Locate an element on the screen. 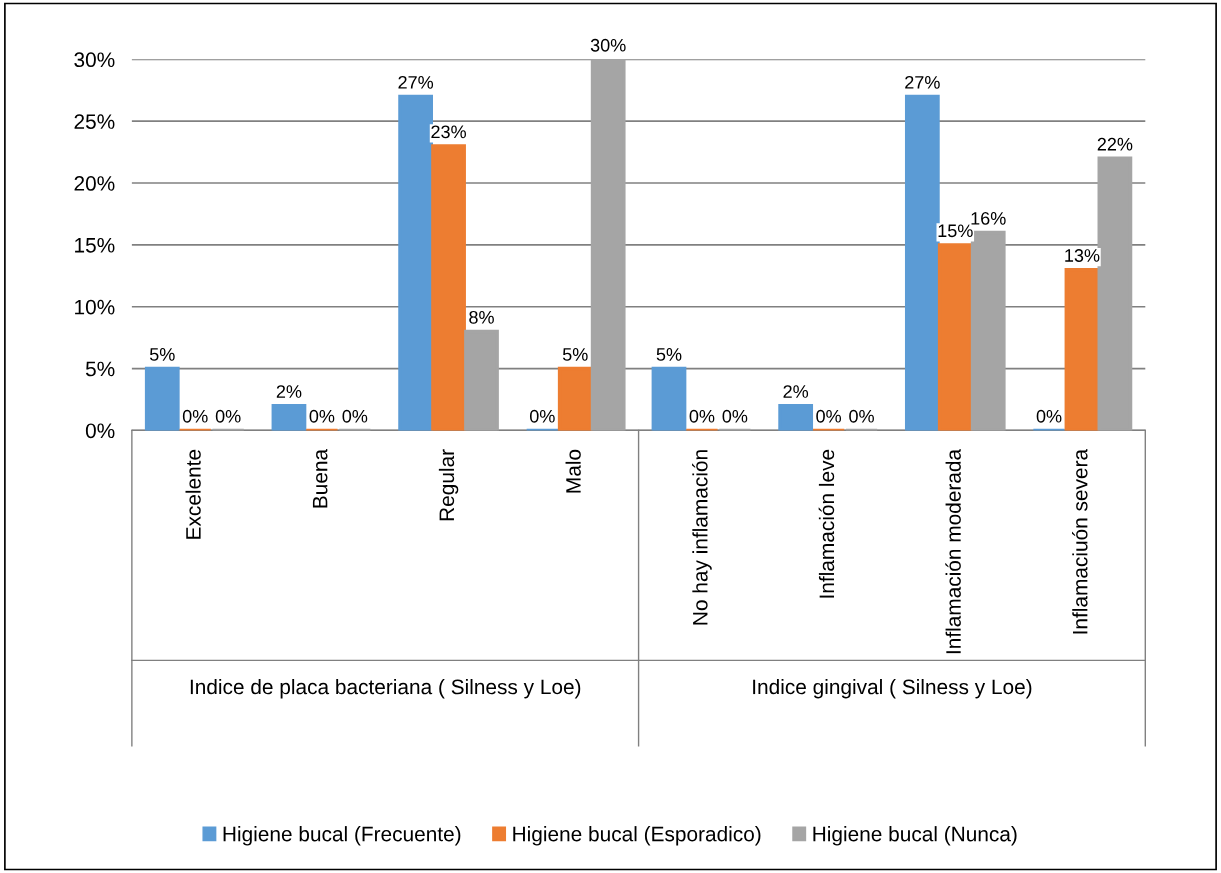  legend-label: Higiene bucal (Esporadico) is located at coordinates (637, 836).